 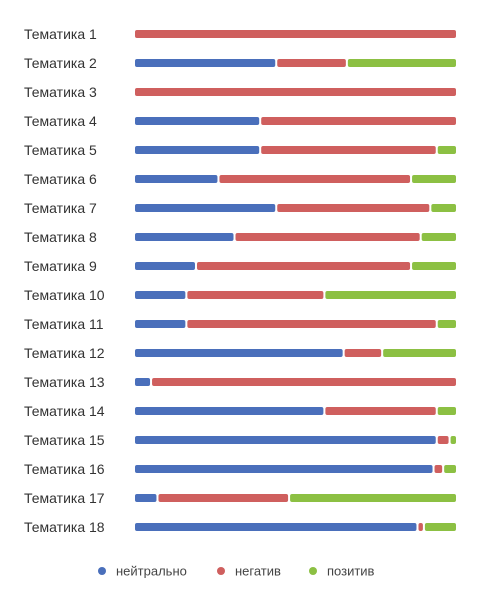 What do you see at coordinates (64, 324) in the screenshot?
I see `category-label: Тематика 11` at bounding box center [64, 324].